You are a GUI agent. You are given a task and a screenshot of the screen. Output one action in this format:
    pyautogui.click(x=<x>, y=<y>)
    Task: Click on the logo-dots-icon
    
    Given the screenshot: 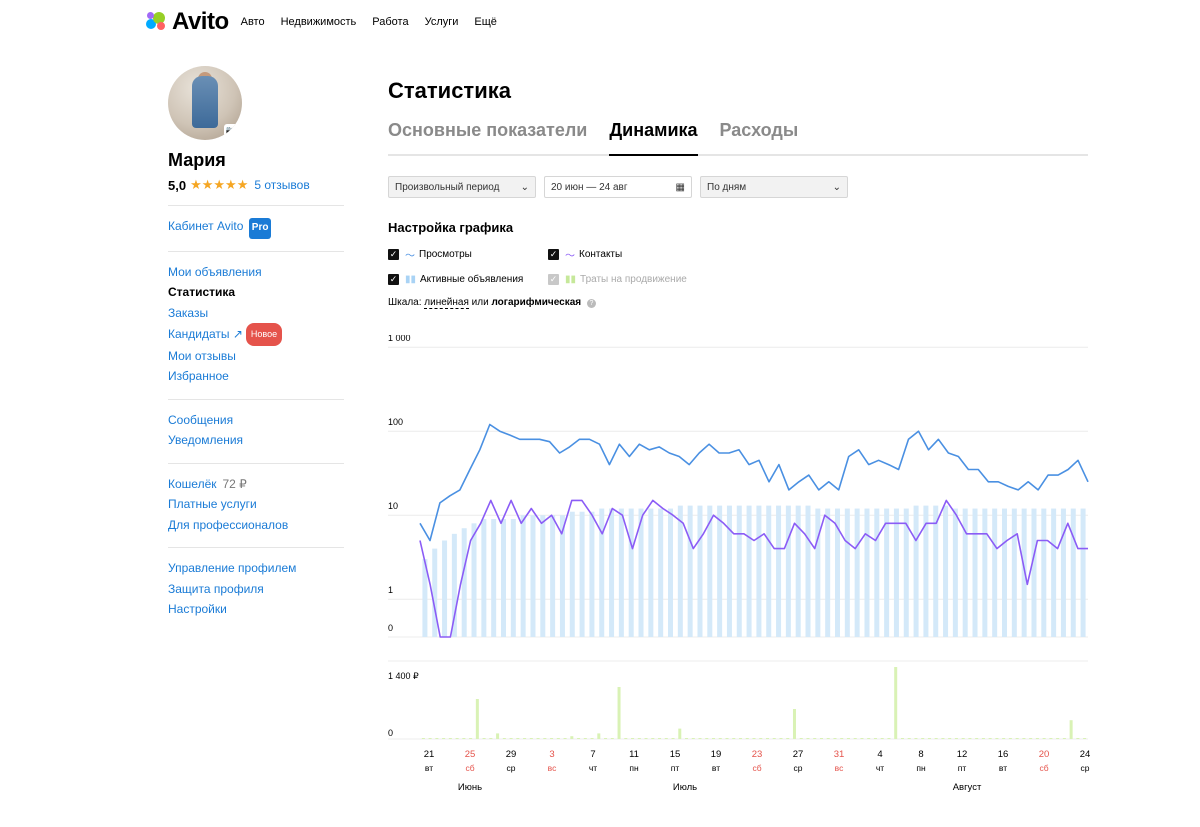 What is the action you would take?
    pyautogui.click(x=157, y=22)
    